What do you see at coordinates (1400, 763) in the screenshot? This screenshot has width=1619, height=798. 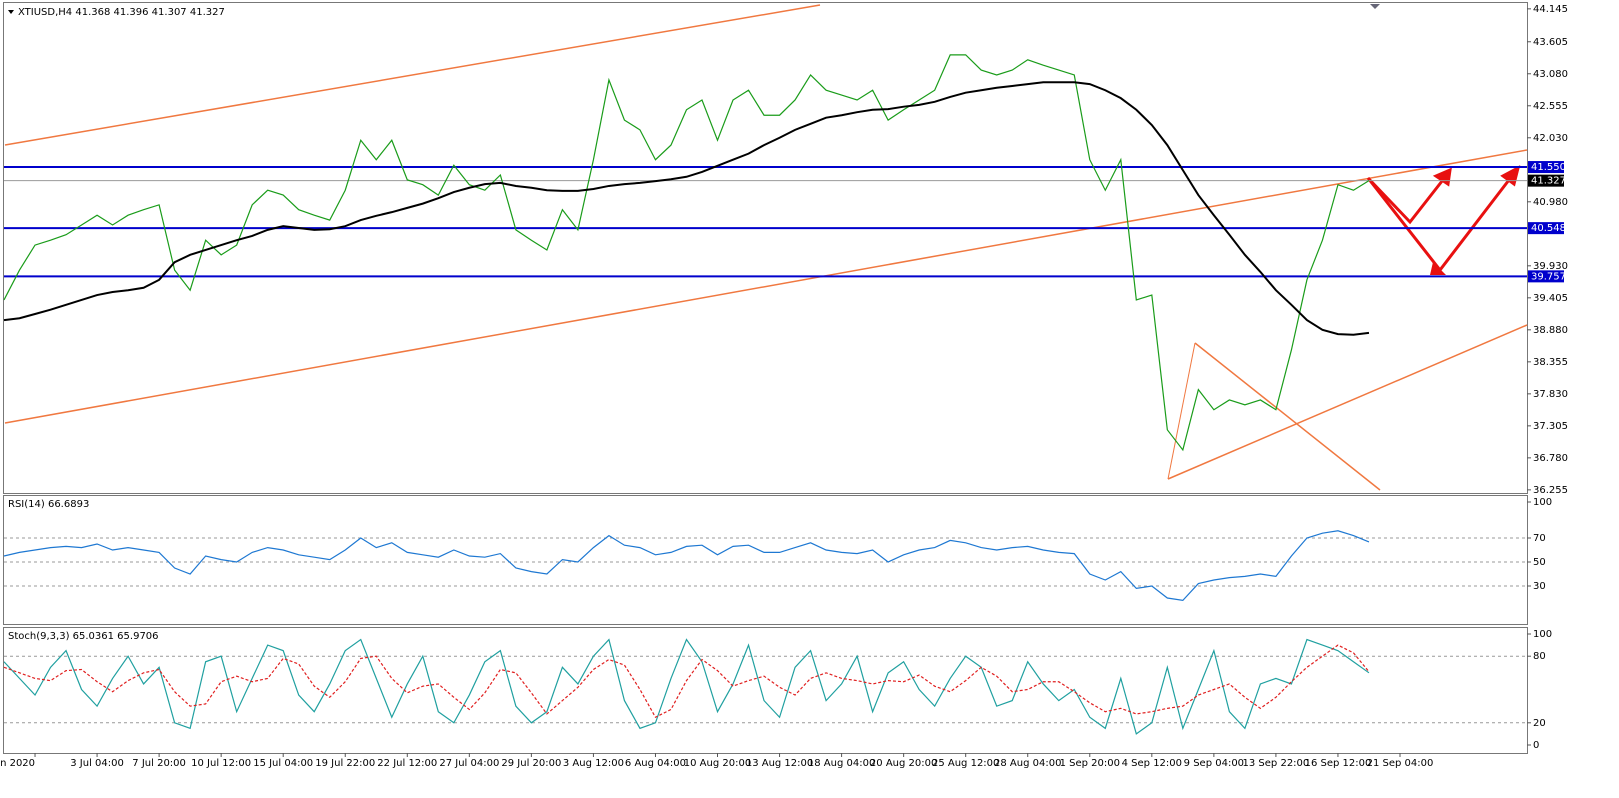 I see `x-tick-label: 21 Sep 04:00` at bounding box center [1400, 763].